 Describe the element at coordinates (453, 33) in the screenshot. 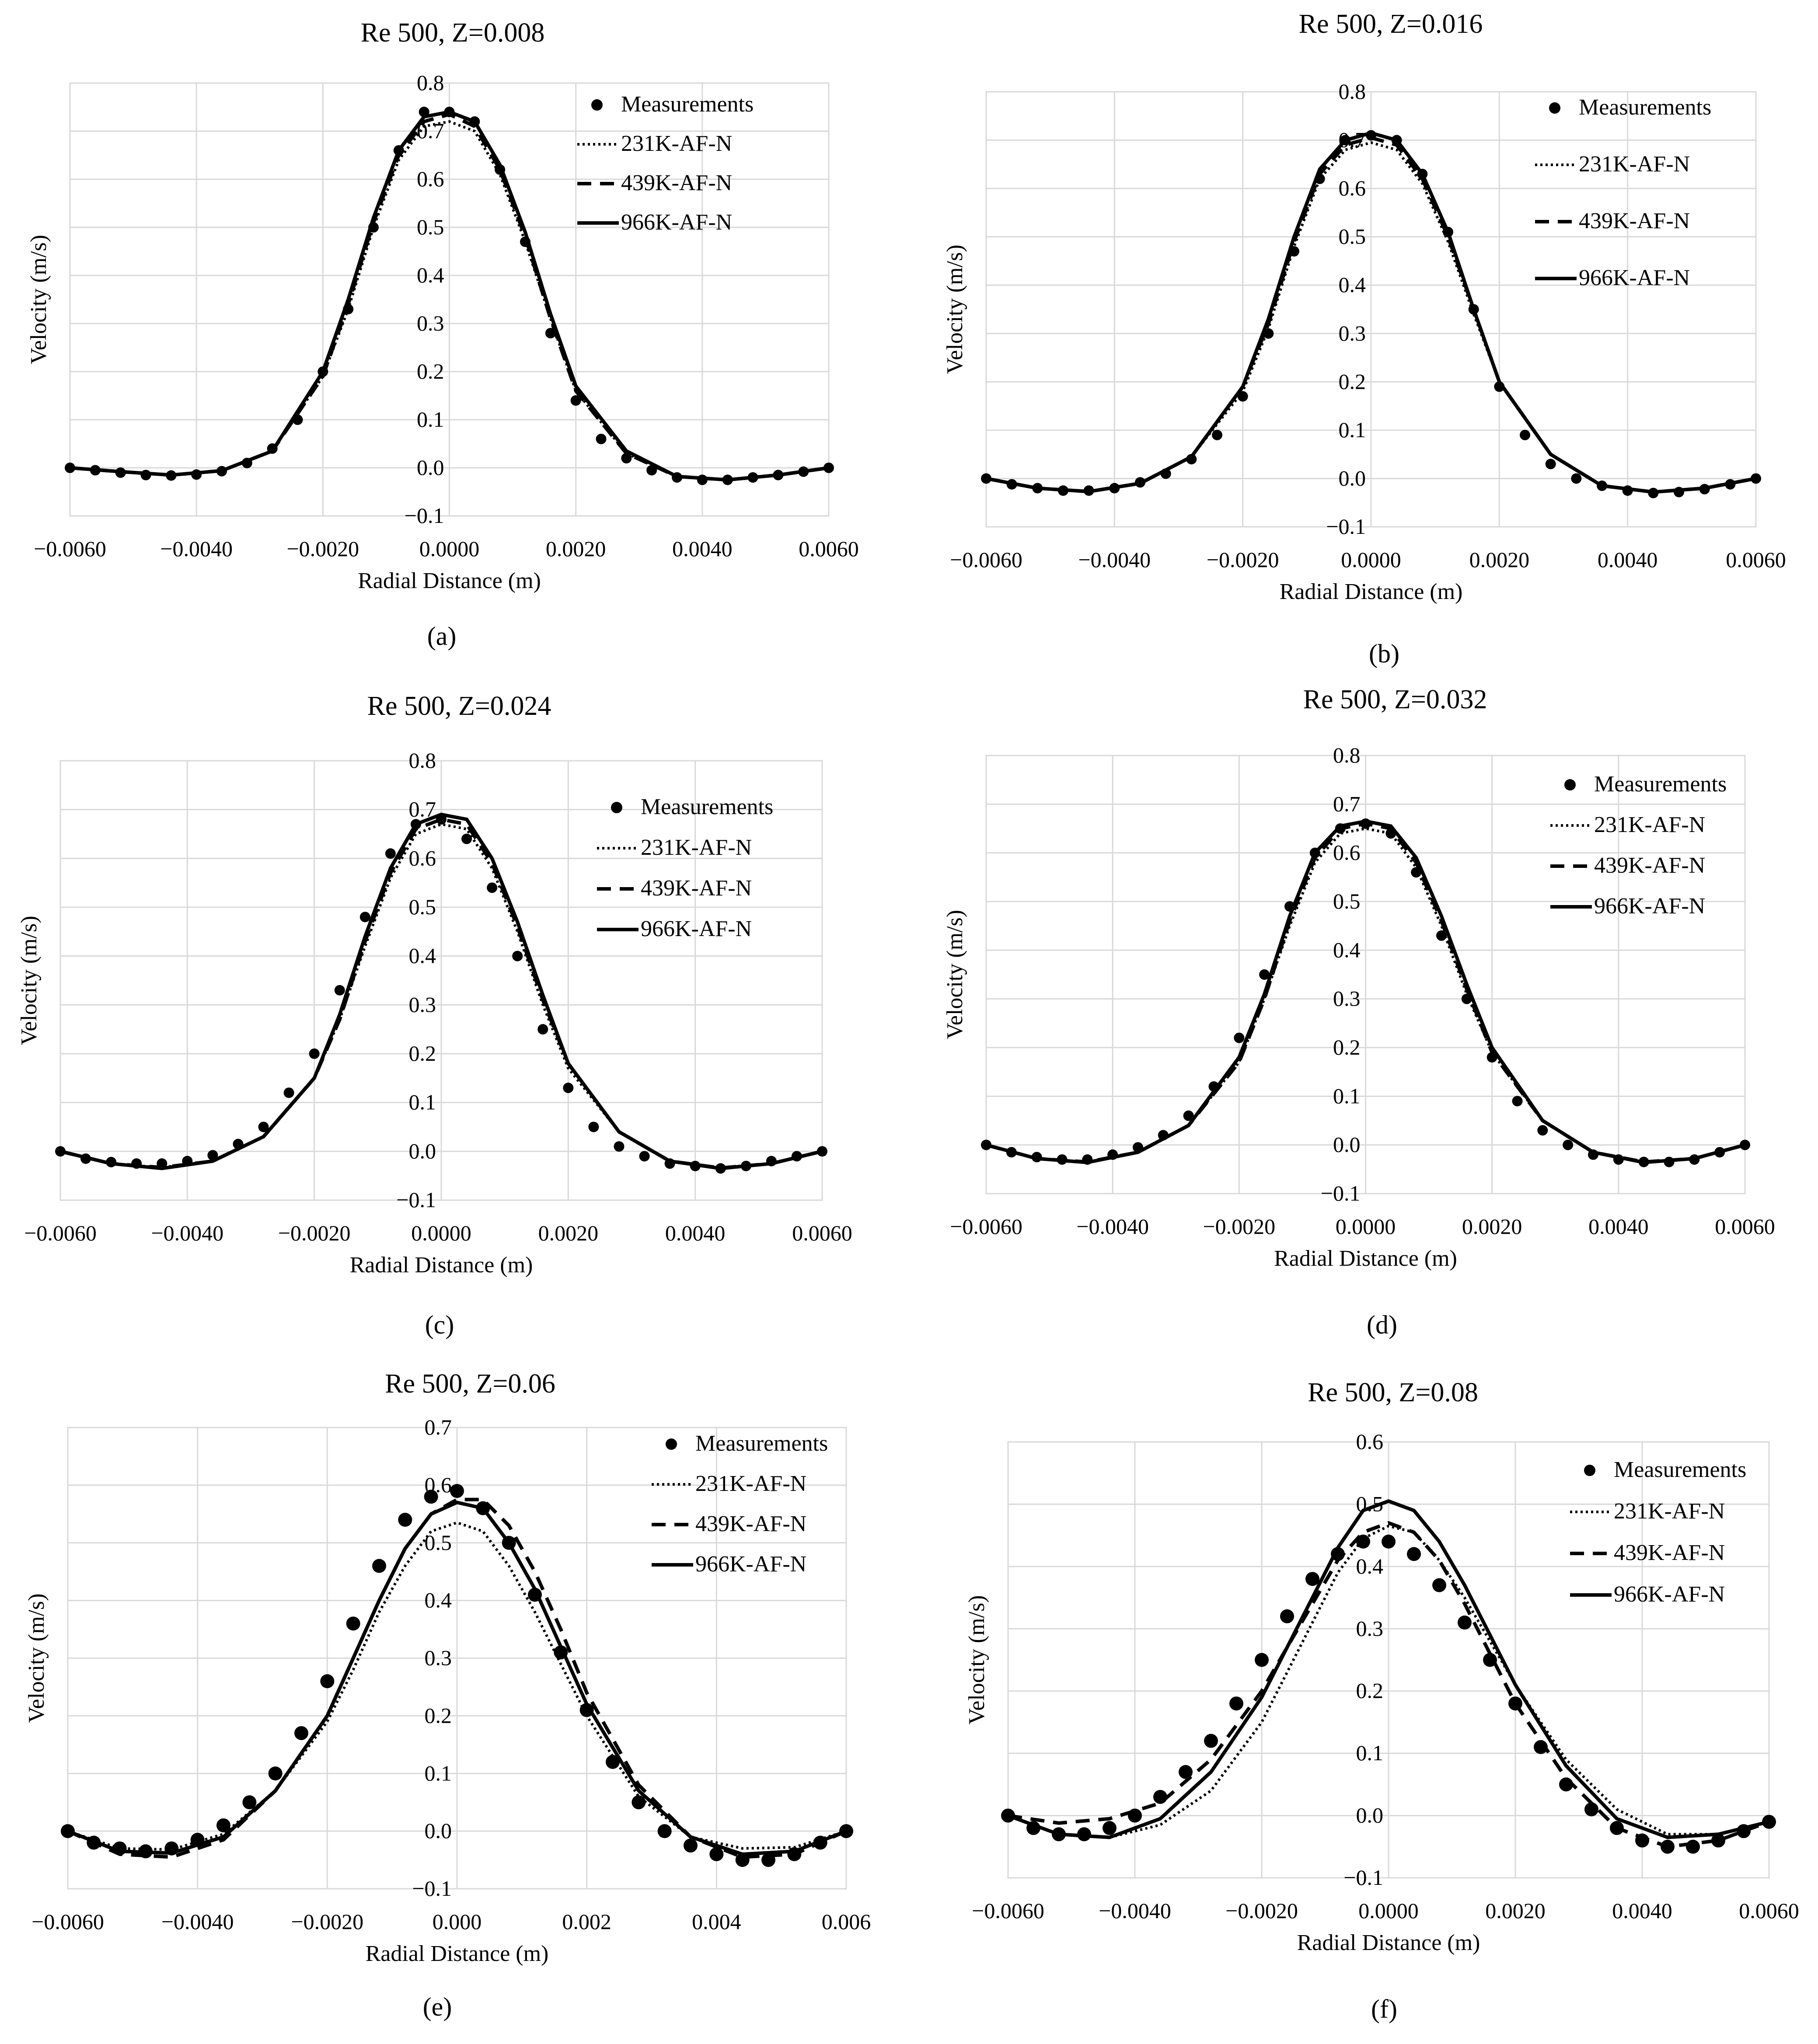

I see `chart-title: Re 500, Z=0.008` at that location.